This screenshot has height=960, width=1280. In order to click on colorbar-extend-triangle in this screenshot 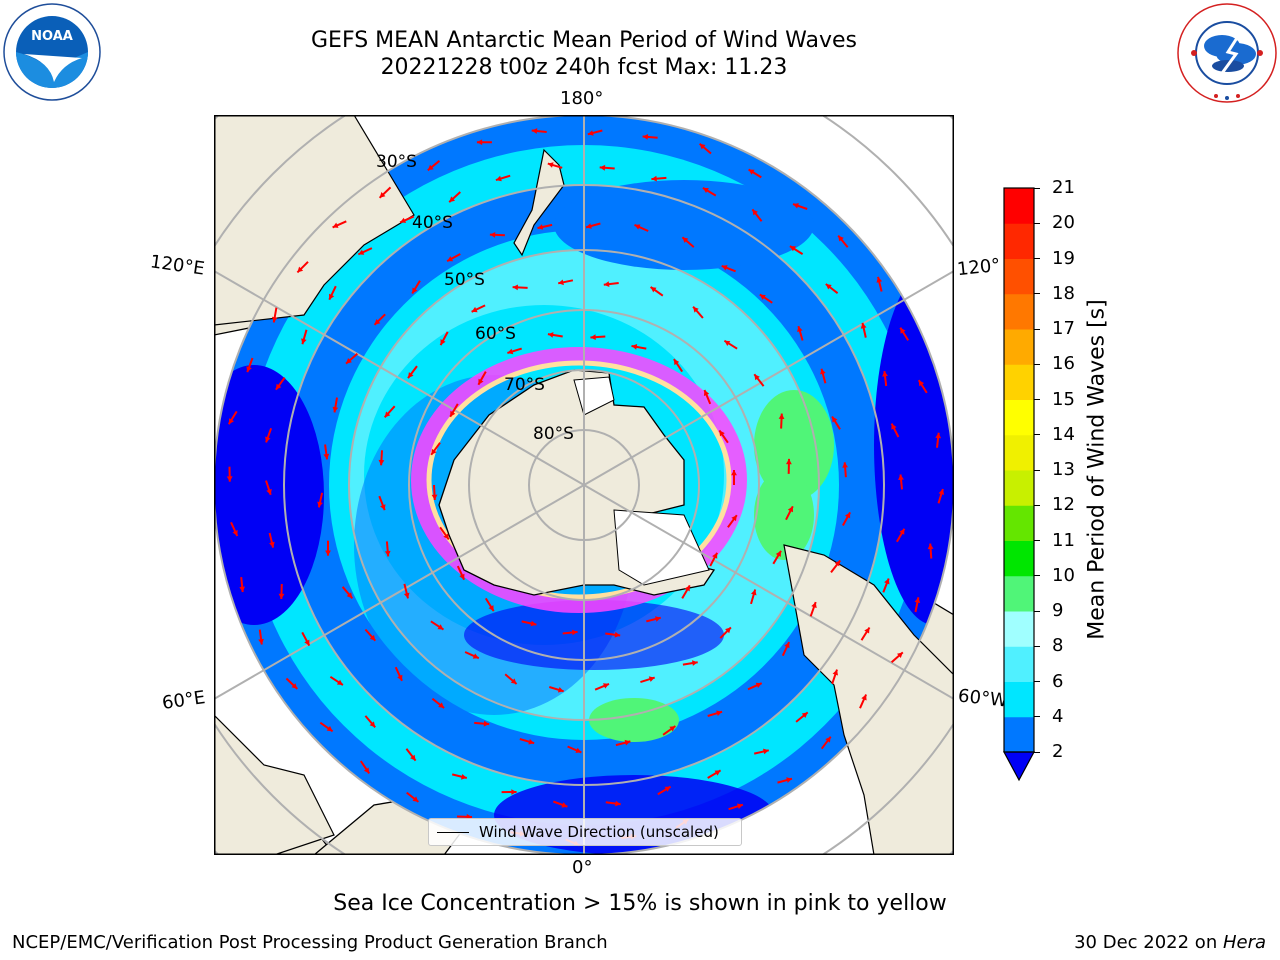, I will do `click(1019, 766)`.